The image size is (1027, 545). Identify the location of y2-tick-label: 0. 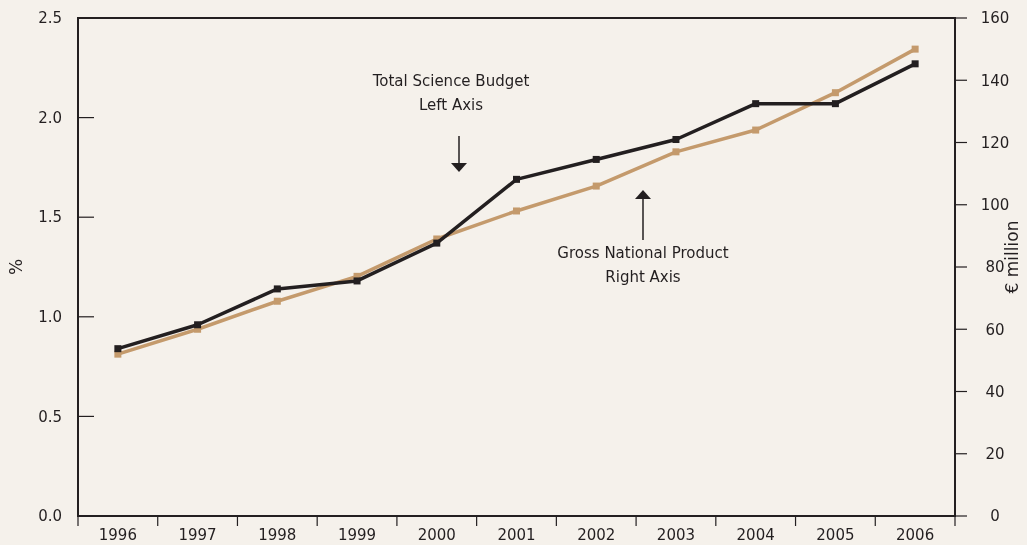
(995, 516).